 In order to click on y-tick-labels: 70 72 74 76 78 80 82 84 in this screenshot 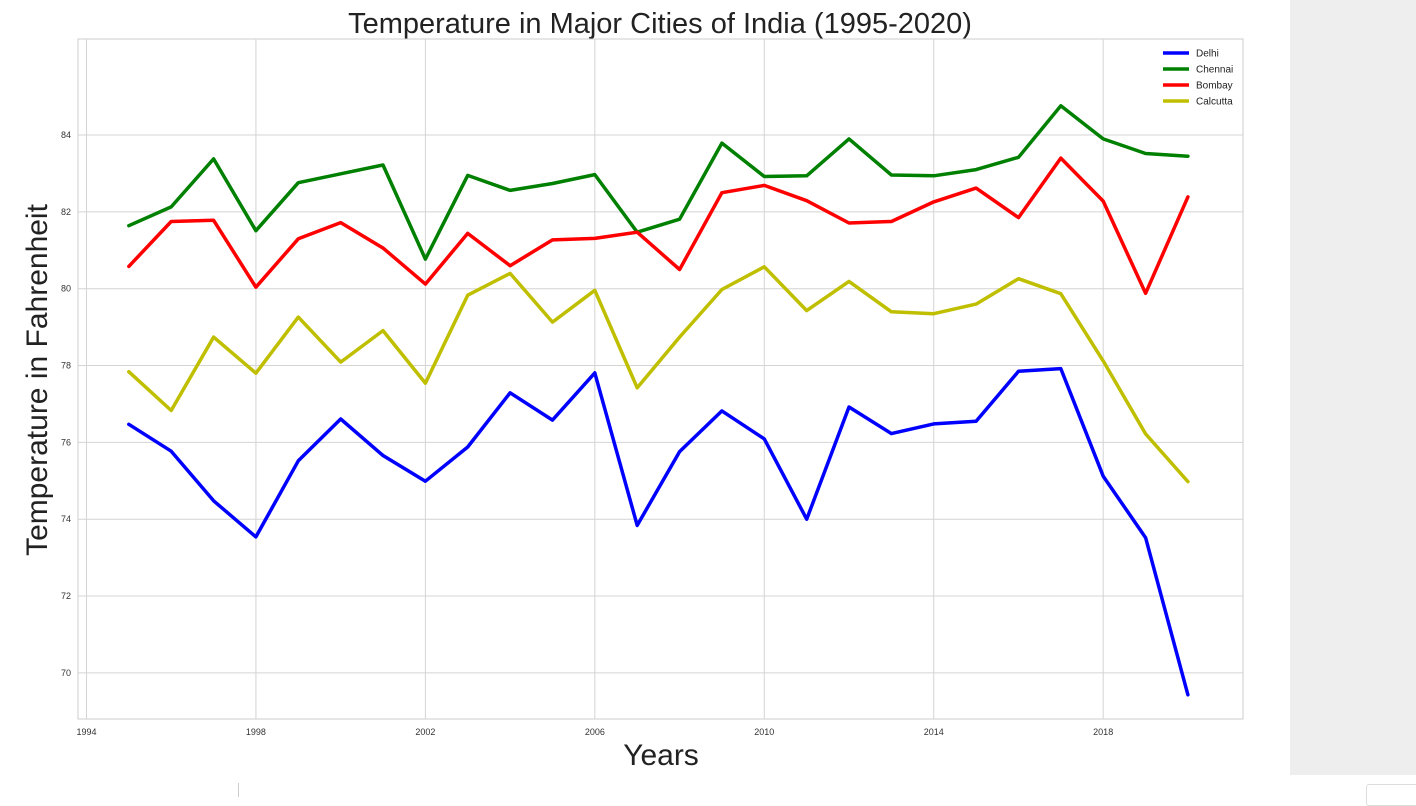, I will do `click(66, 404)`.